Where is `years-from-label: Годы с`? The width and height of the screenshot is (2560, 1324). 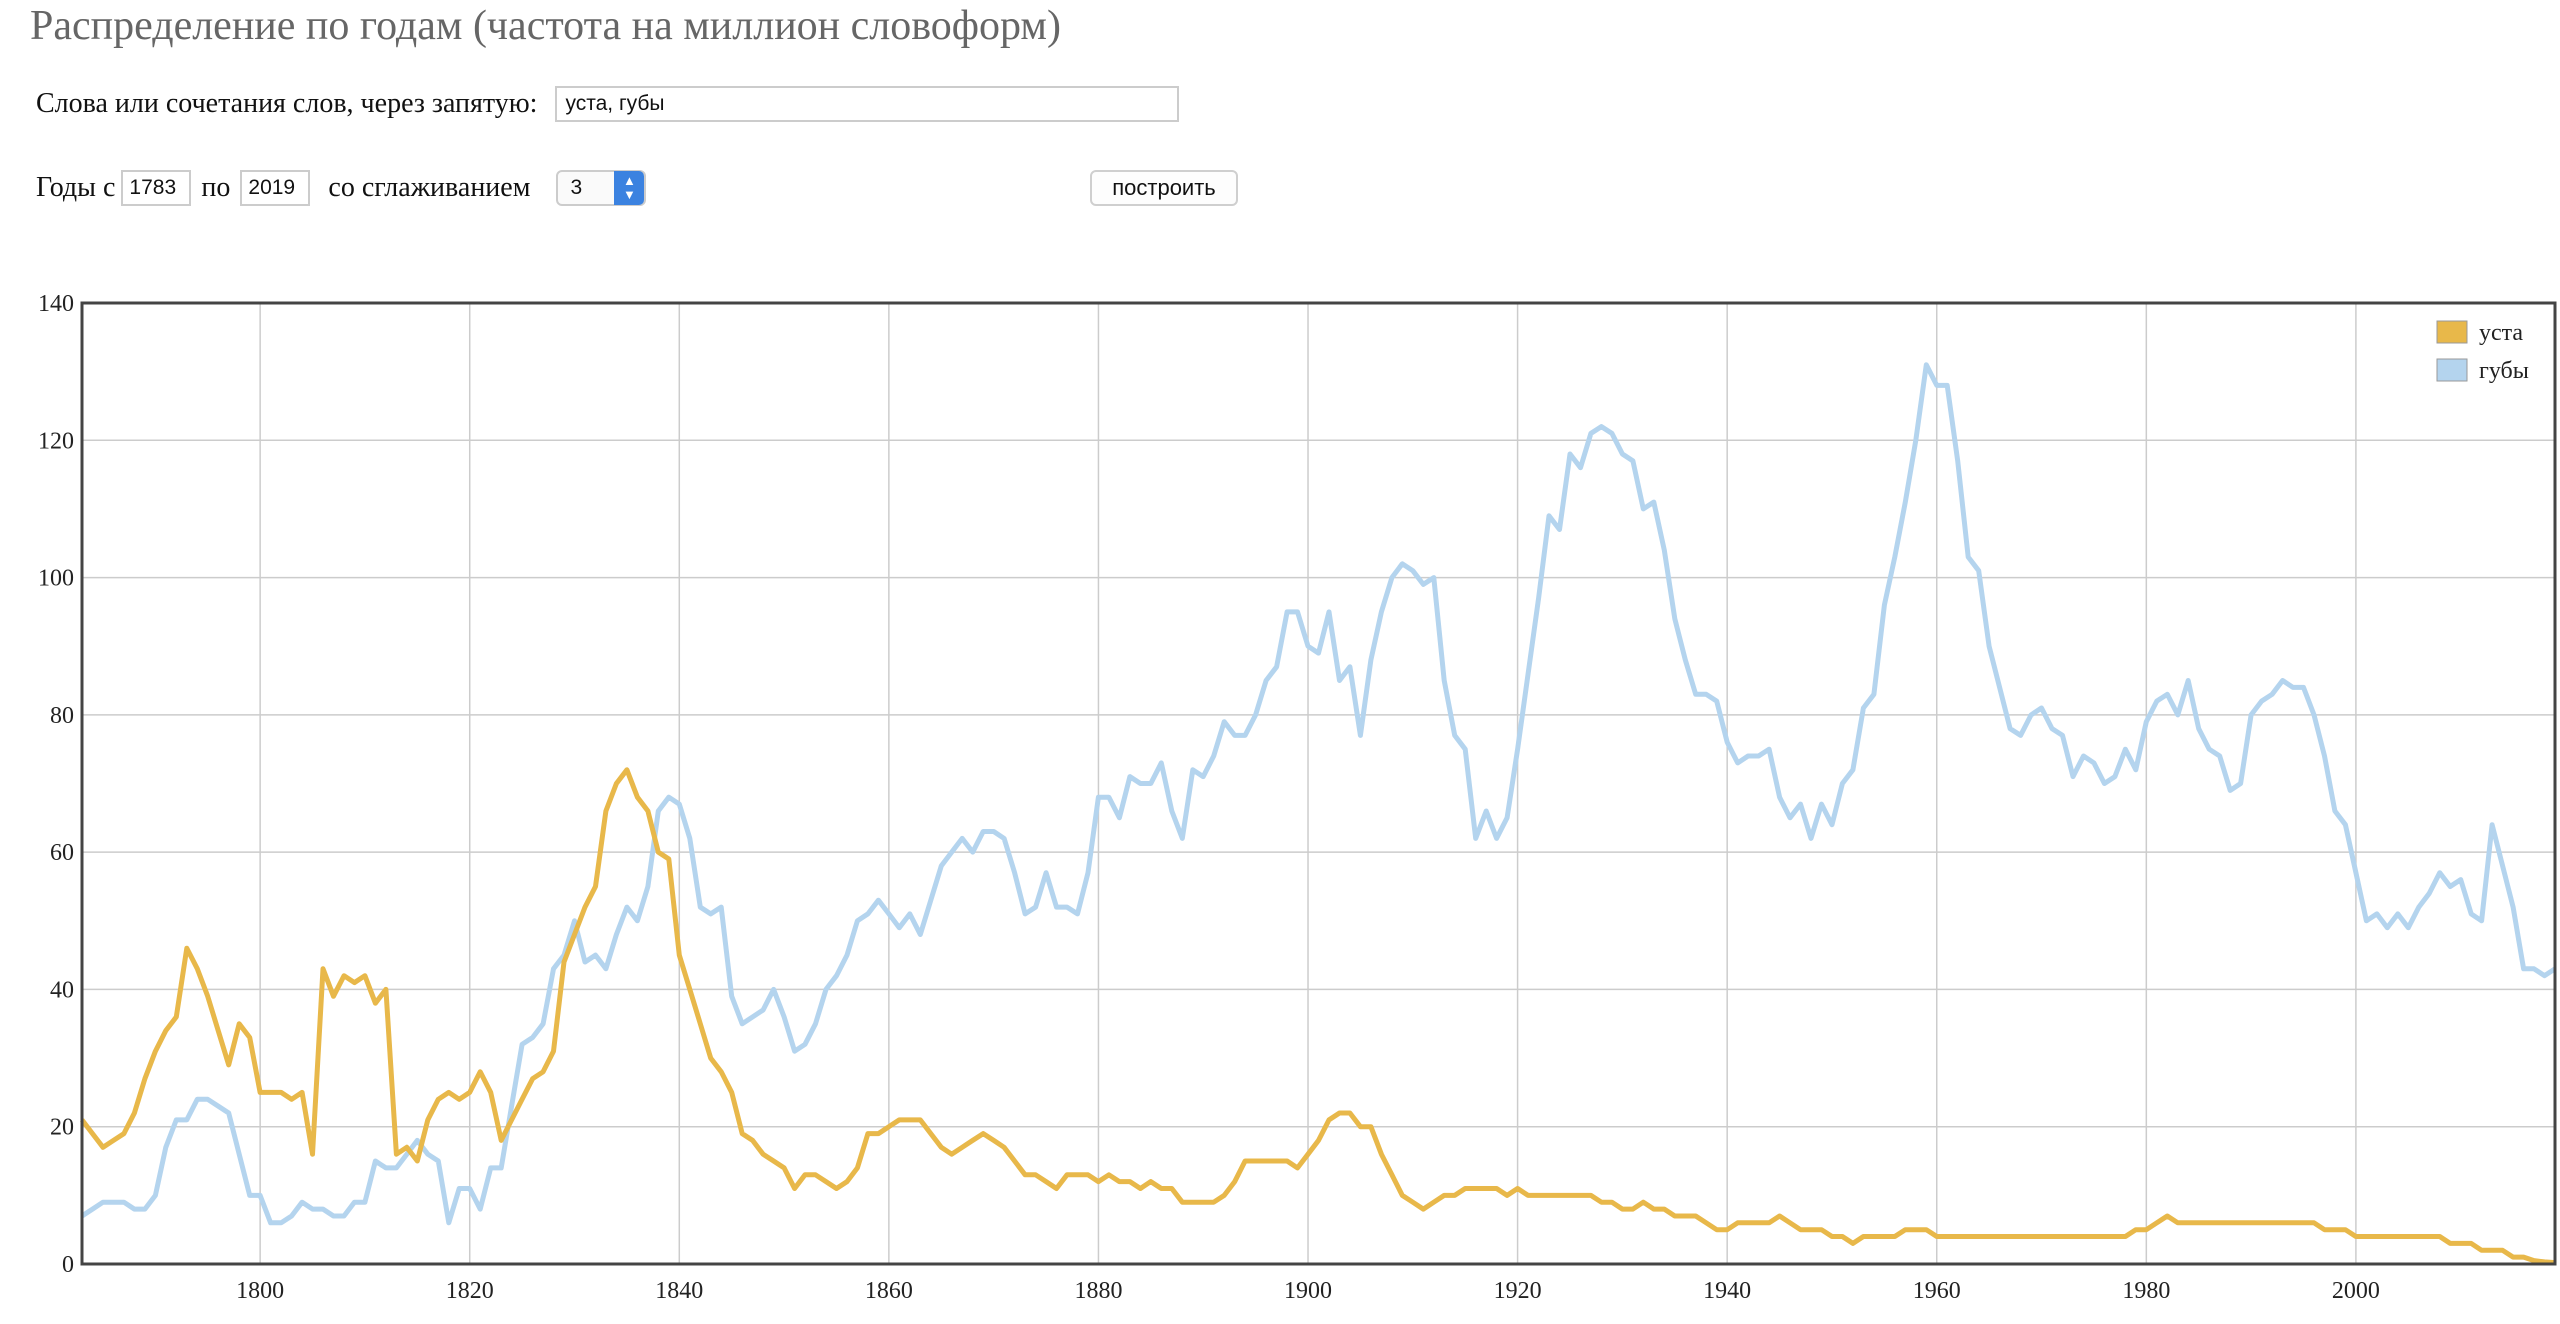
years-from-label: Годы с is located at coordinates (76, 187).